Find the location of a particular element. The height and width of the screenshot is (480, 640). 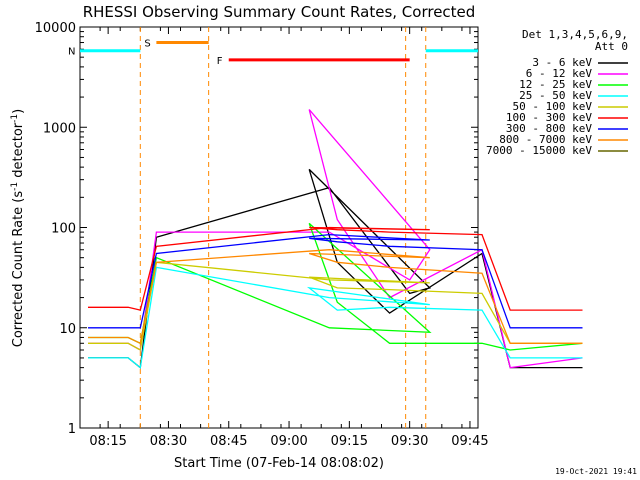

y-tick-label: 1000 is located at coordinates (59, 128).